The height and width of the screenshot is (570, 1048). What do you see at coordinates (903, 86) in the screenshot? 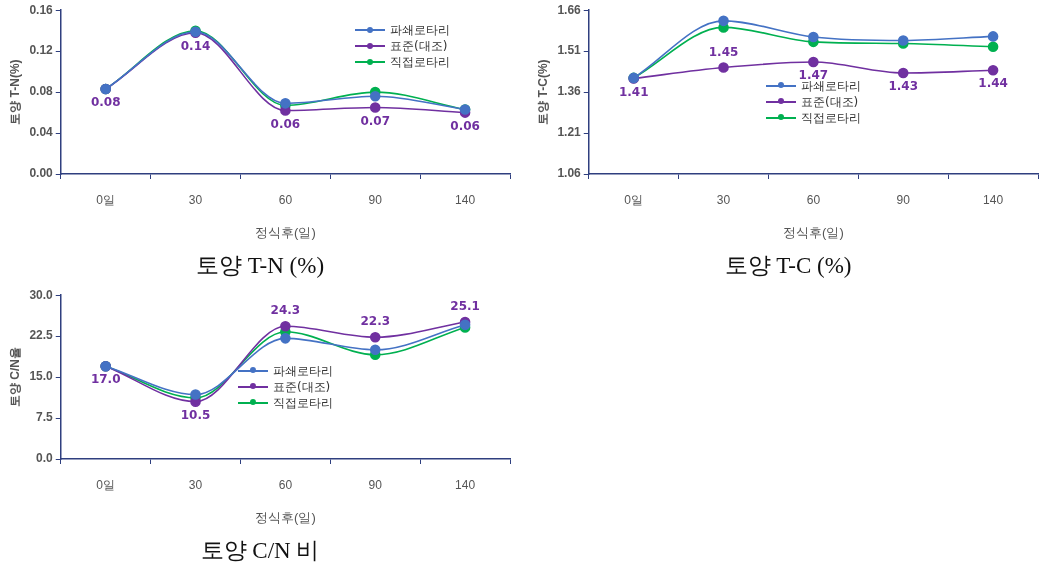
I see `data-label: 1.43` at bounding box center [903, 86].